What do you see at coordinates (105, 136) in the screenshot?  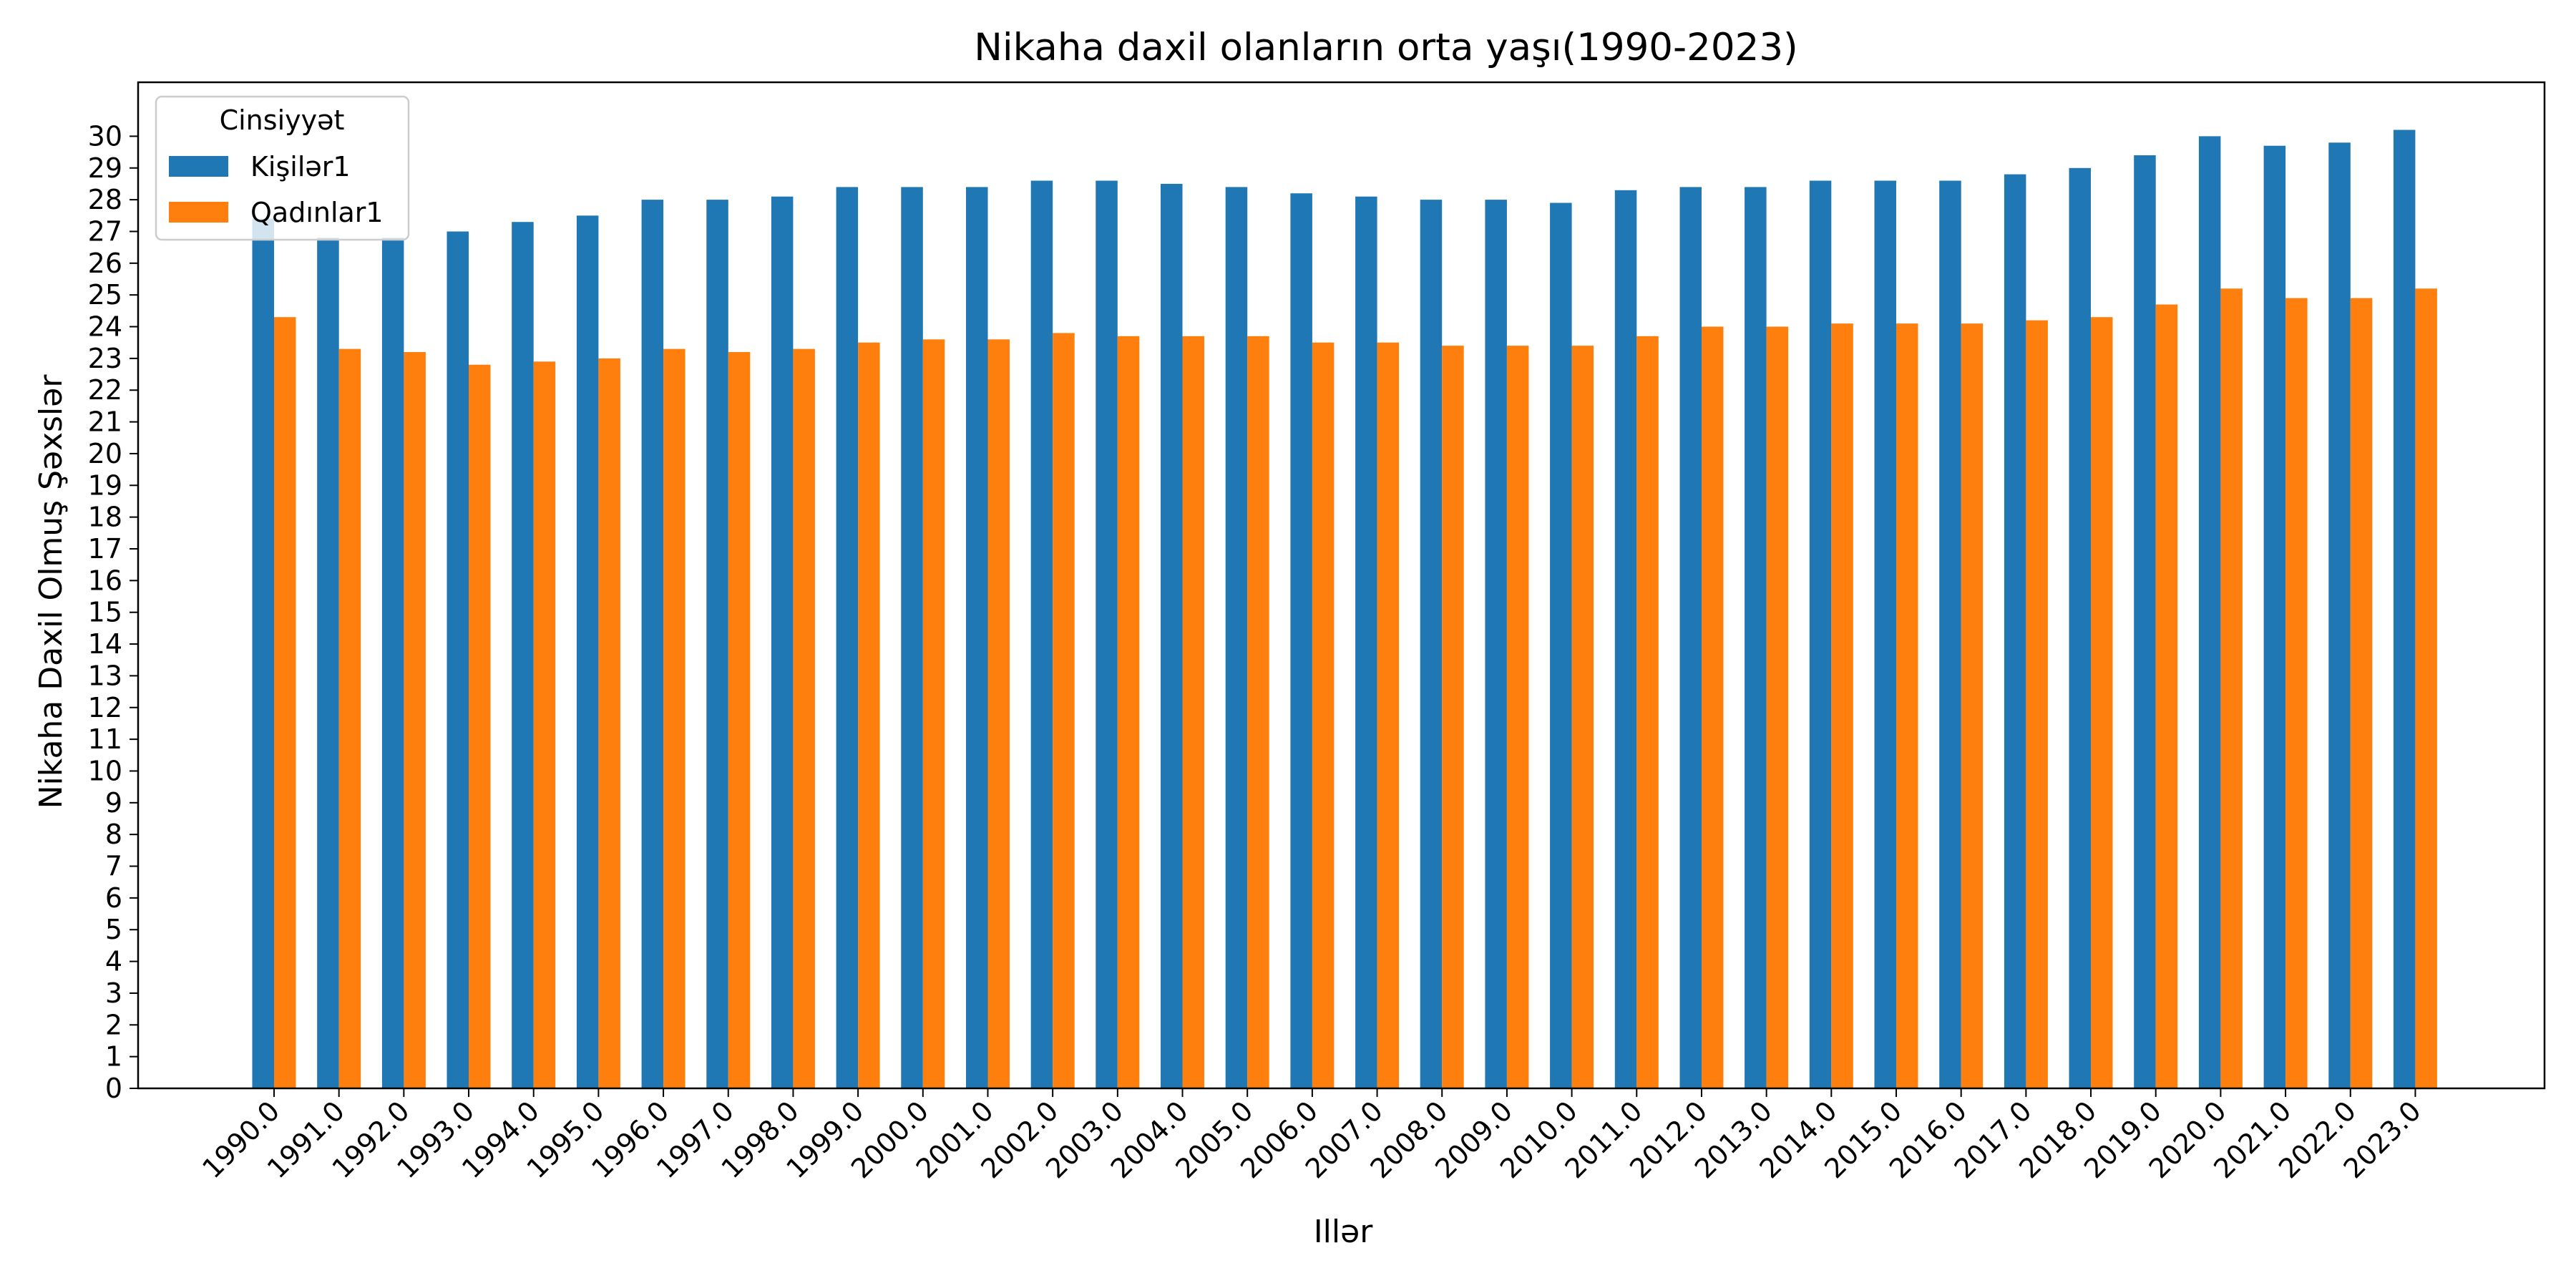 I see `y-tick-label: 30` at bounding box center [105, 136].